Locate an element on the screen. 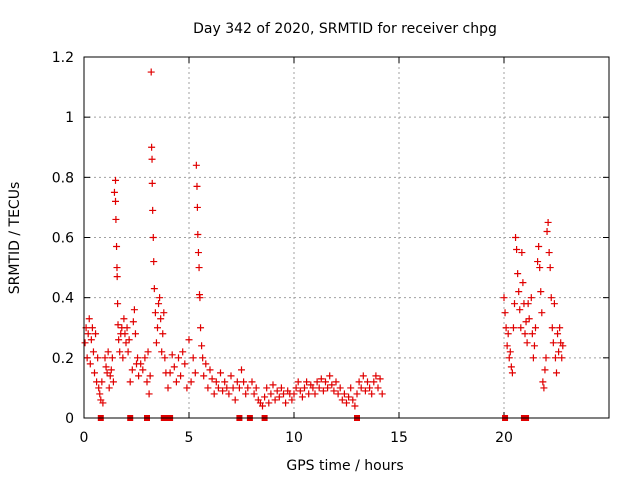 Image resolution: width=640 pixels, height=480 pixels. x-tick-label: 10 is located at coordinates (294, 438).